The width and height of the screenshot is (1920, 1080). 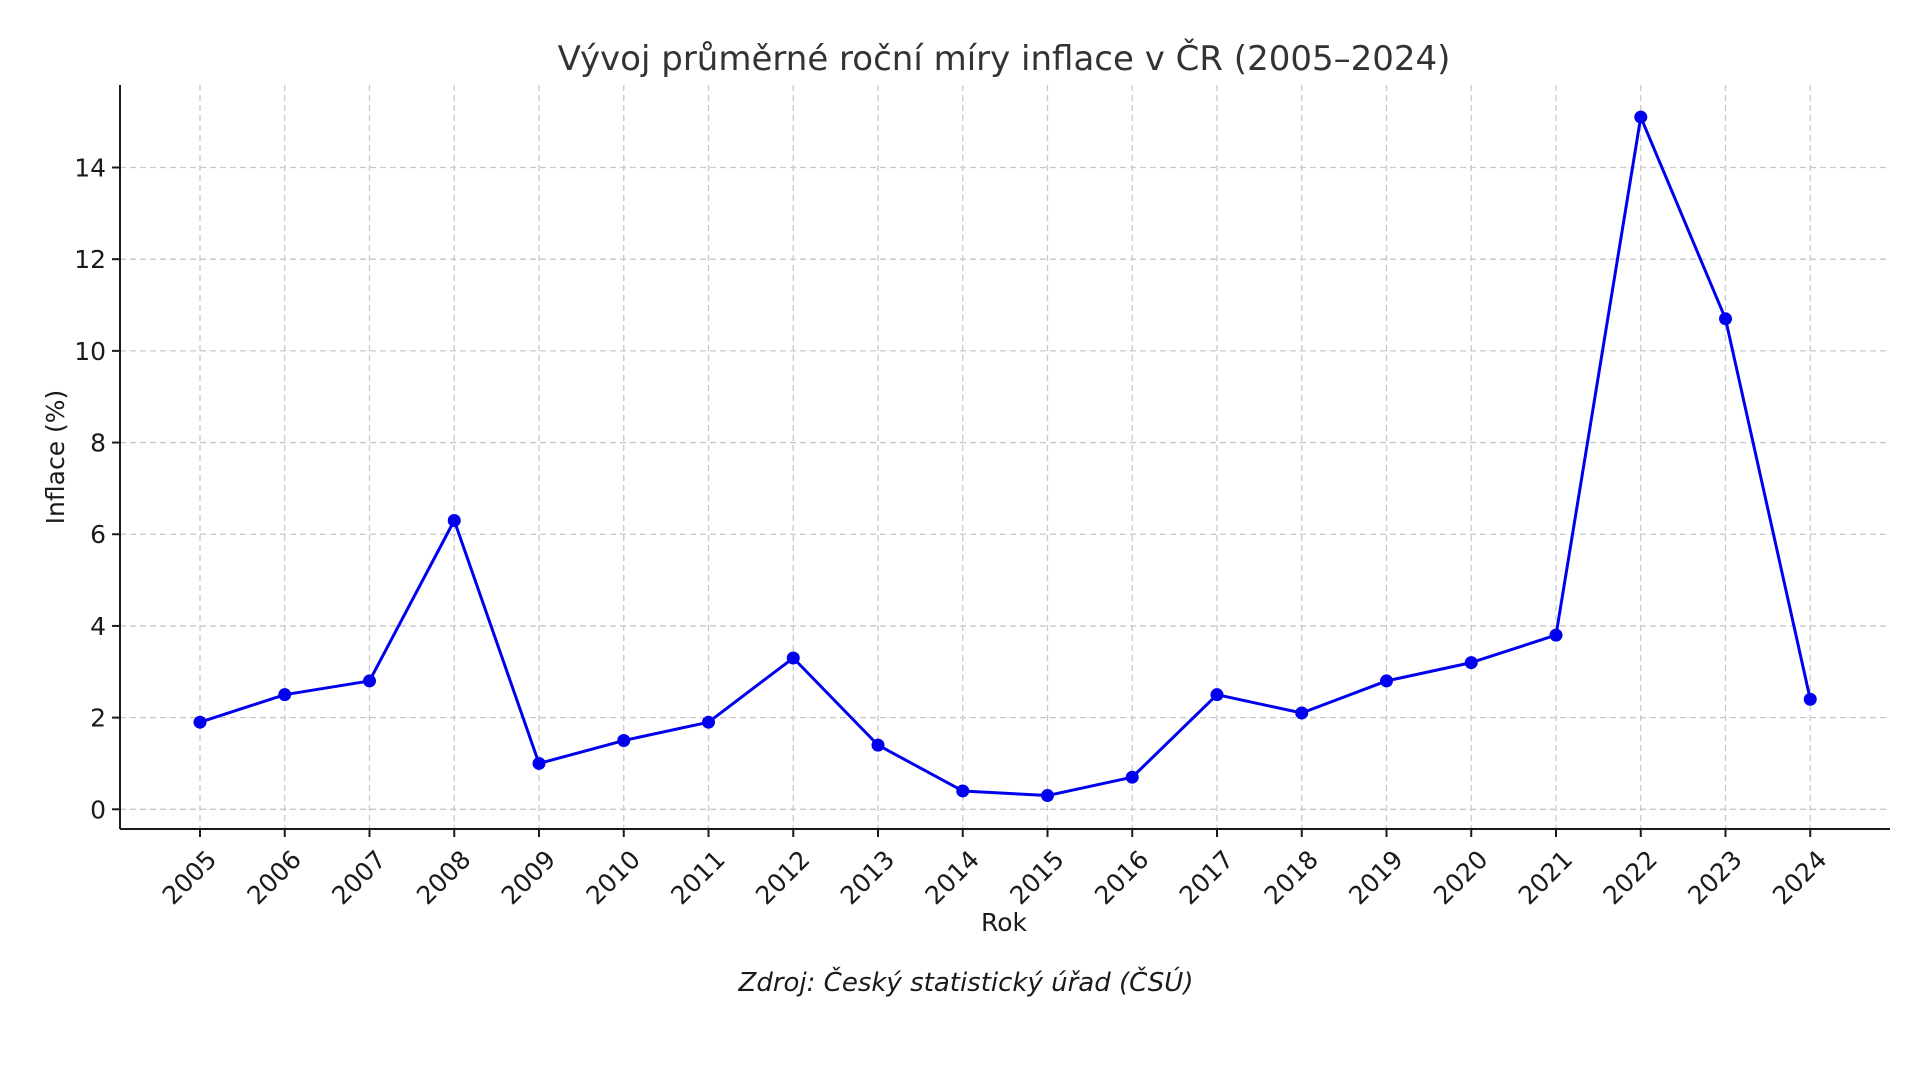 What do you see at coordinates (98, 443) in the screenshot?
I see `y-tick-label: 8` at bounding box center [98, 443].